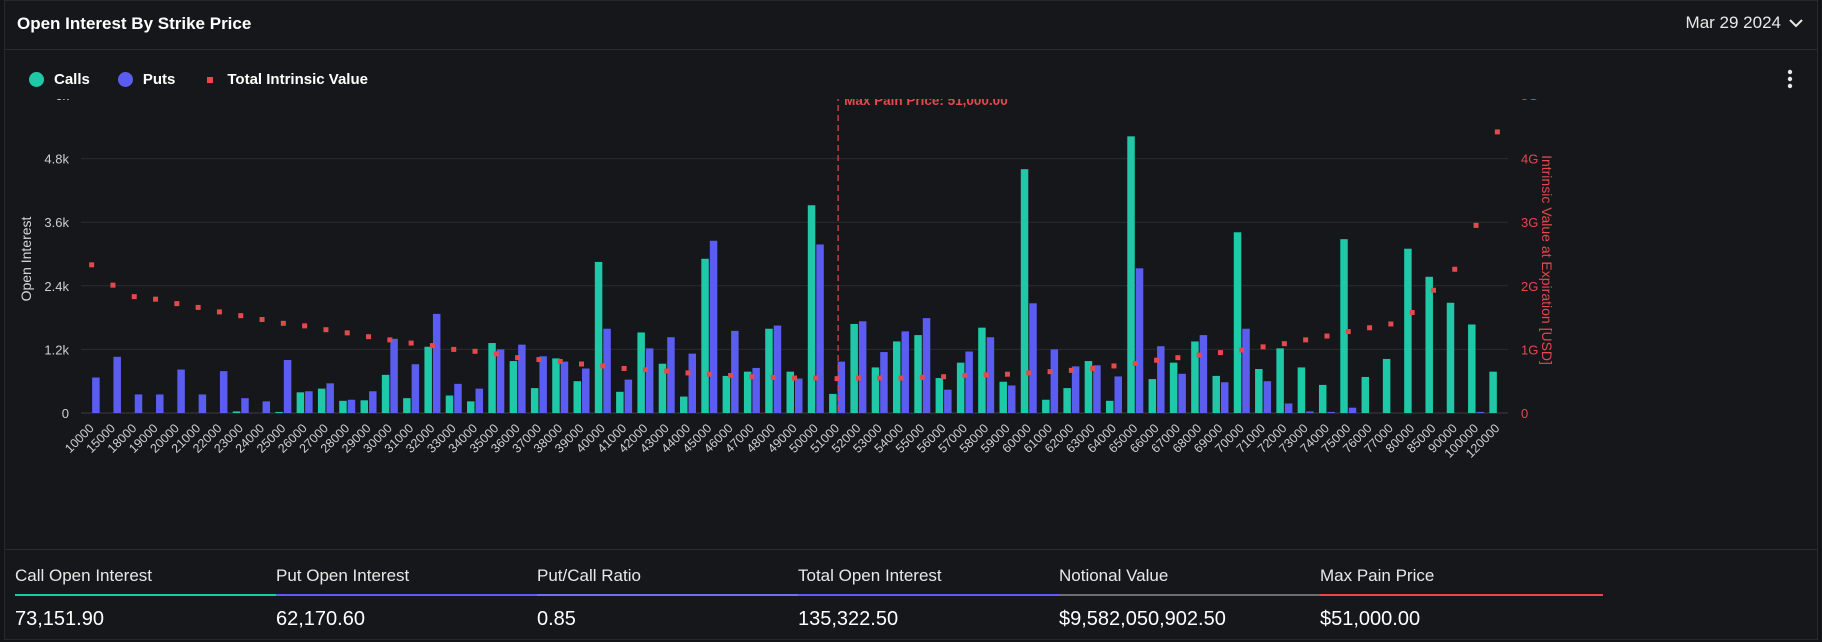 This screenshot has height=642, width=1822. What do you see at coordinates (1790, 81) in the screenshot?
I see `kebab-menu-icon` at bounding box center [1790, 81].